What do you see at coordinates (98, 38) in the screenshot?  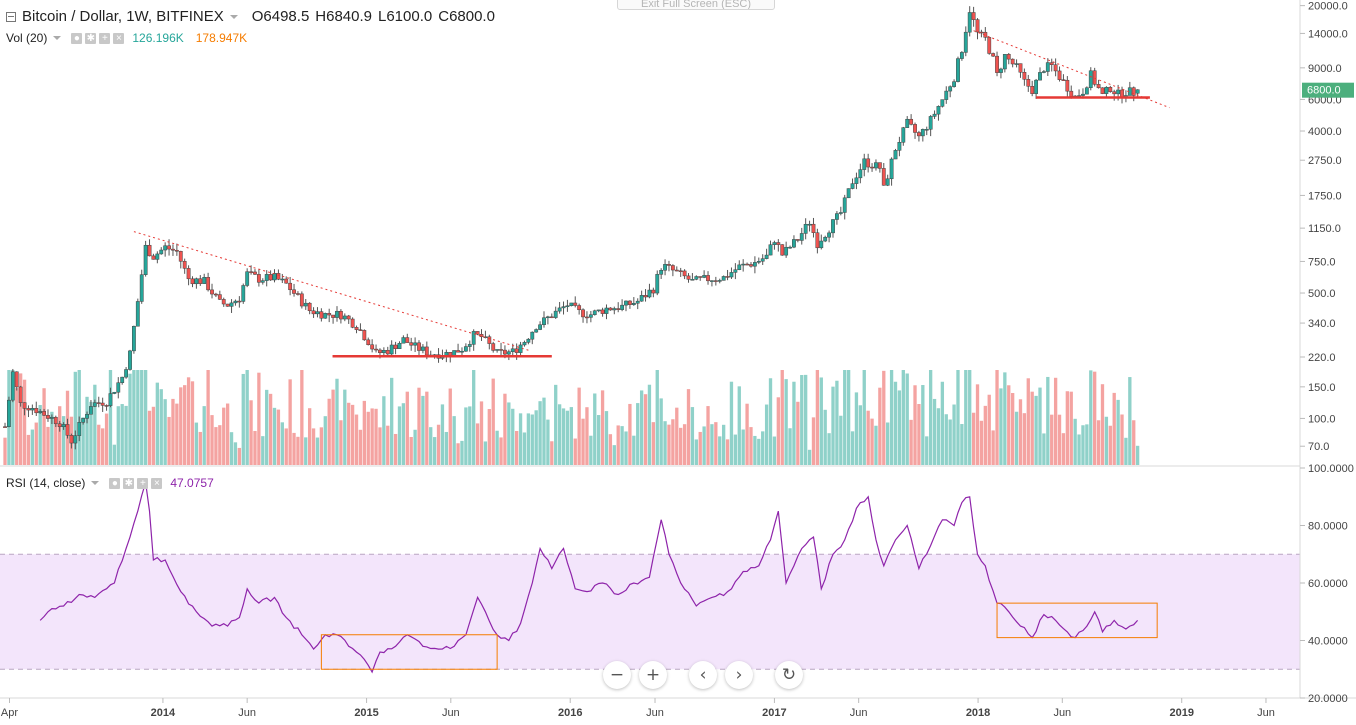 I see `volume-controls: ● ✱ + ×` at bounding box center [98, 38].